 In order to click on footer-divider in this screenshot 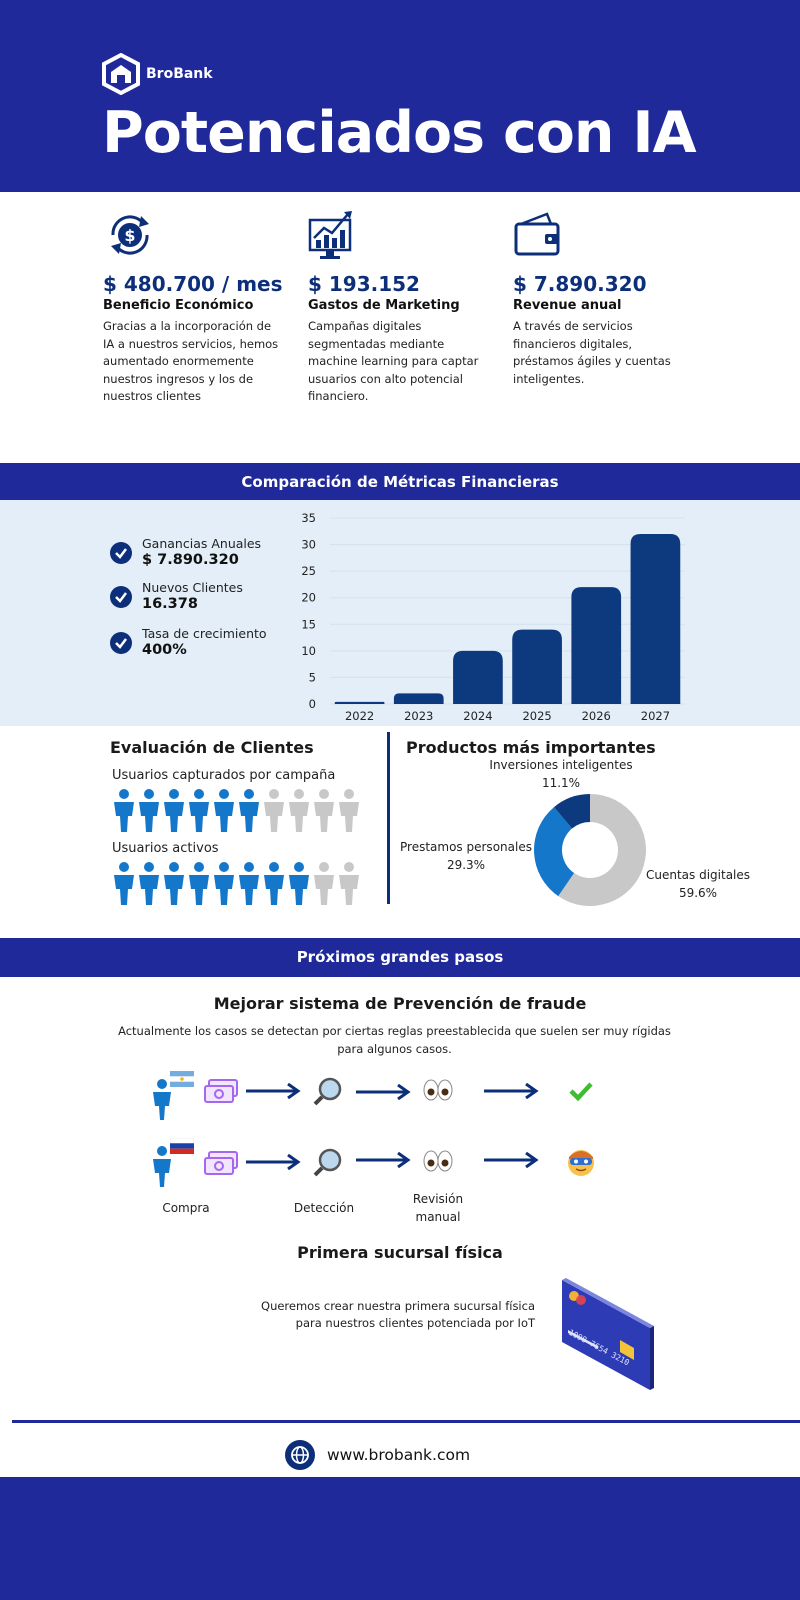, I will do `click(406, 1421)`.